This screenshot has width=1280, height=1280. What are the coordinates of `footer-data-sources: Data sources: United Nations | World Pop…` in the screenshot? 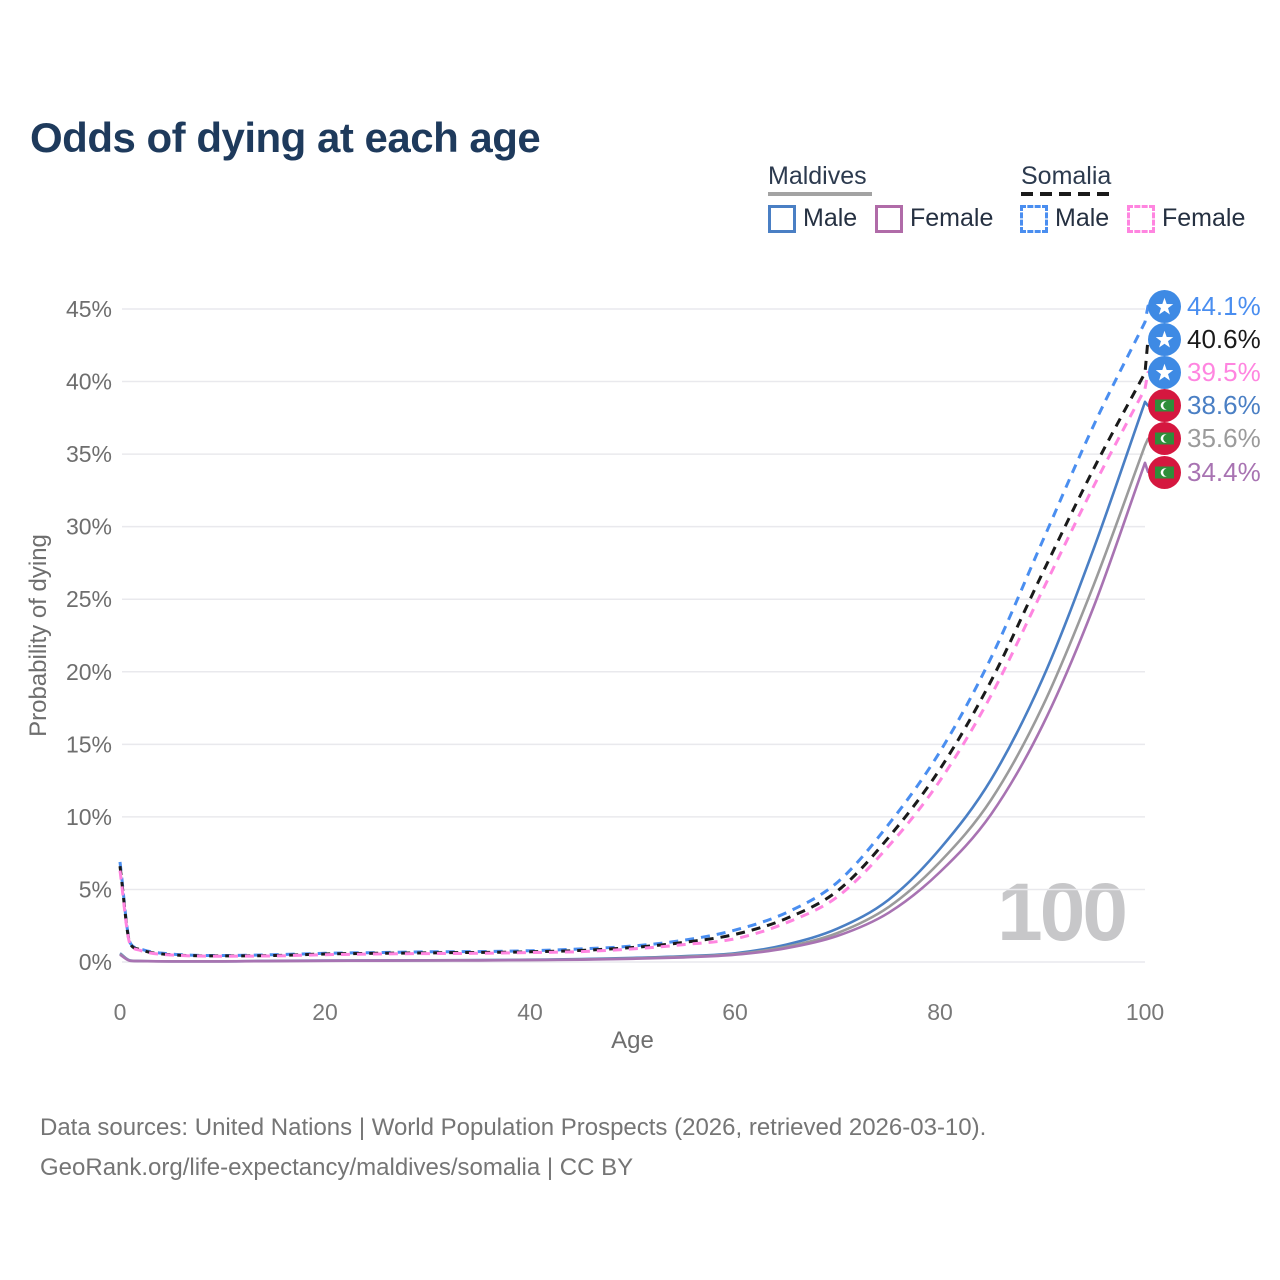 It's located at (513, 1127).